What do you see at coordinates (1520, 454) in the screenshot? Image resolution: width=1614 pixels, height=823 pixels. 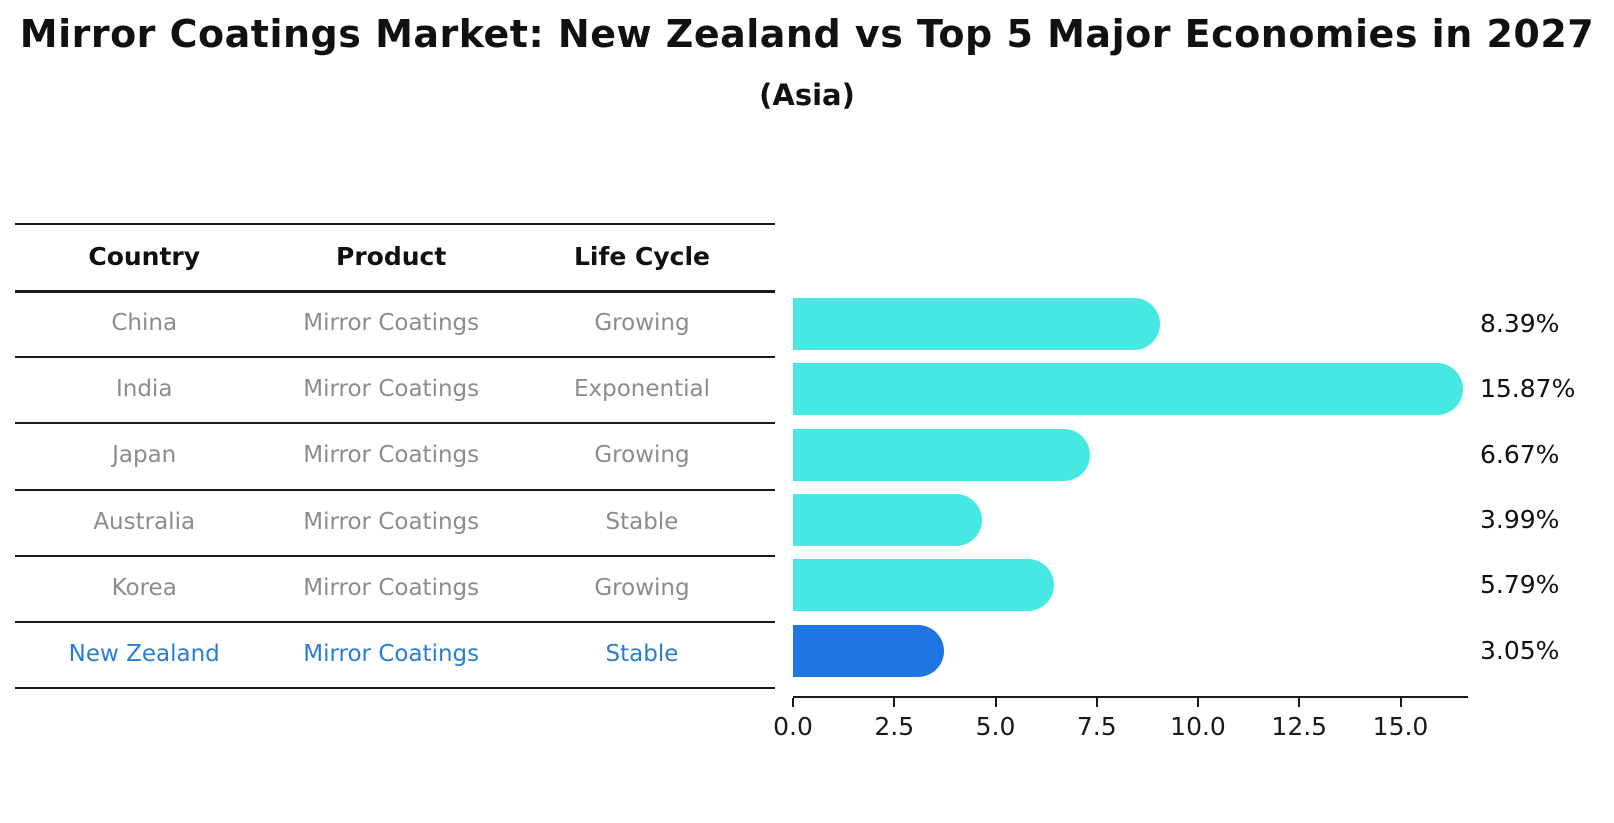 I see `value-label: 6.67%` at bounding box center [1520, 454].